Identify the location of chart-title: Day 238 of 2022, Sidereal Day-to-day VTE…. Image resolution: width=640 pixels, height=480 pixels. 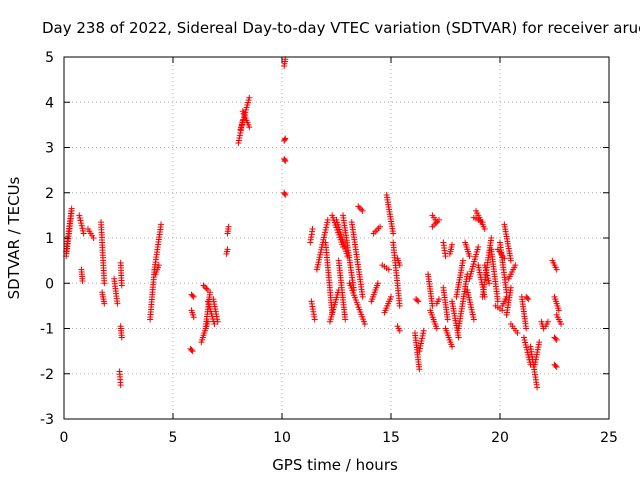
(341, 28).